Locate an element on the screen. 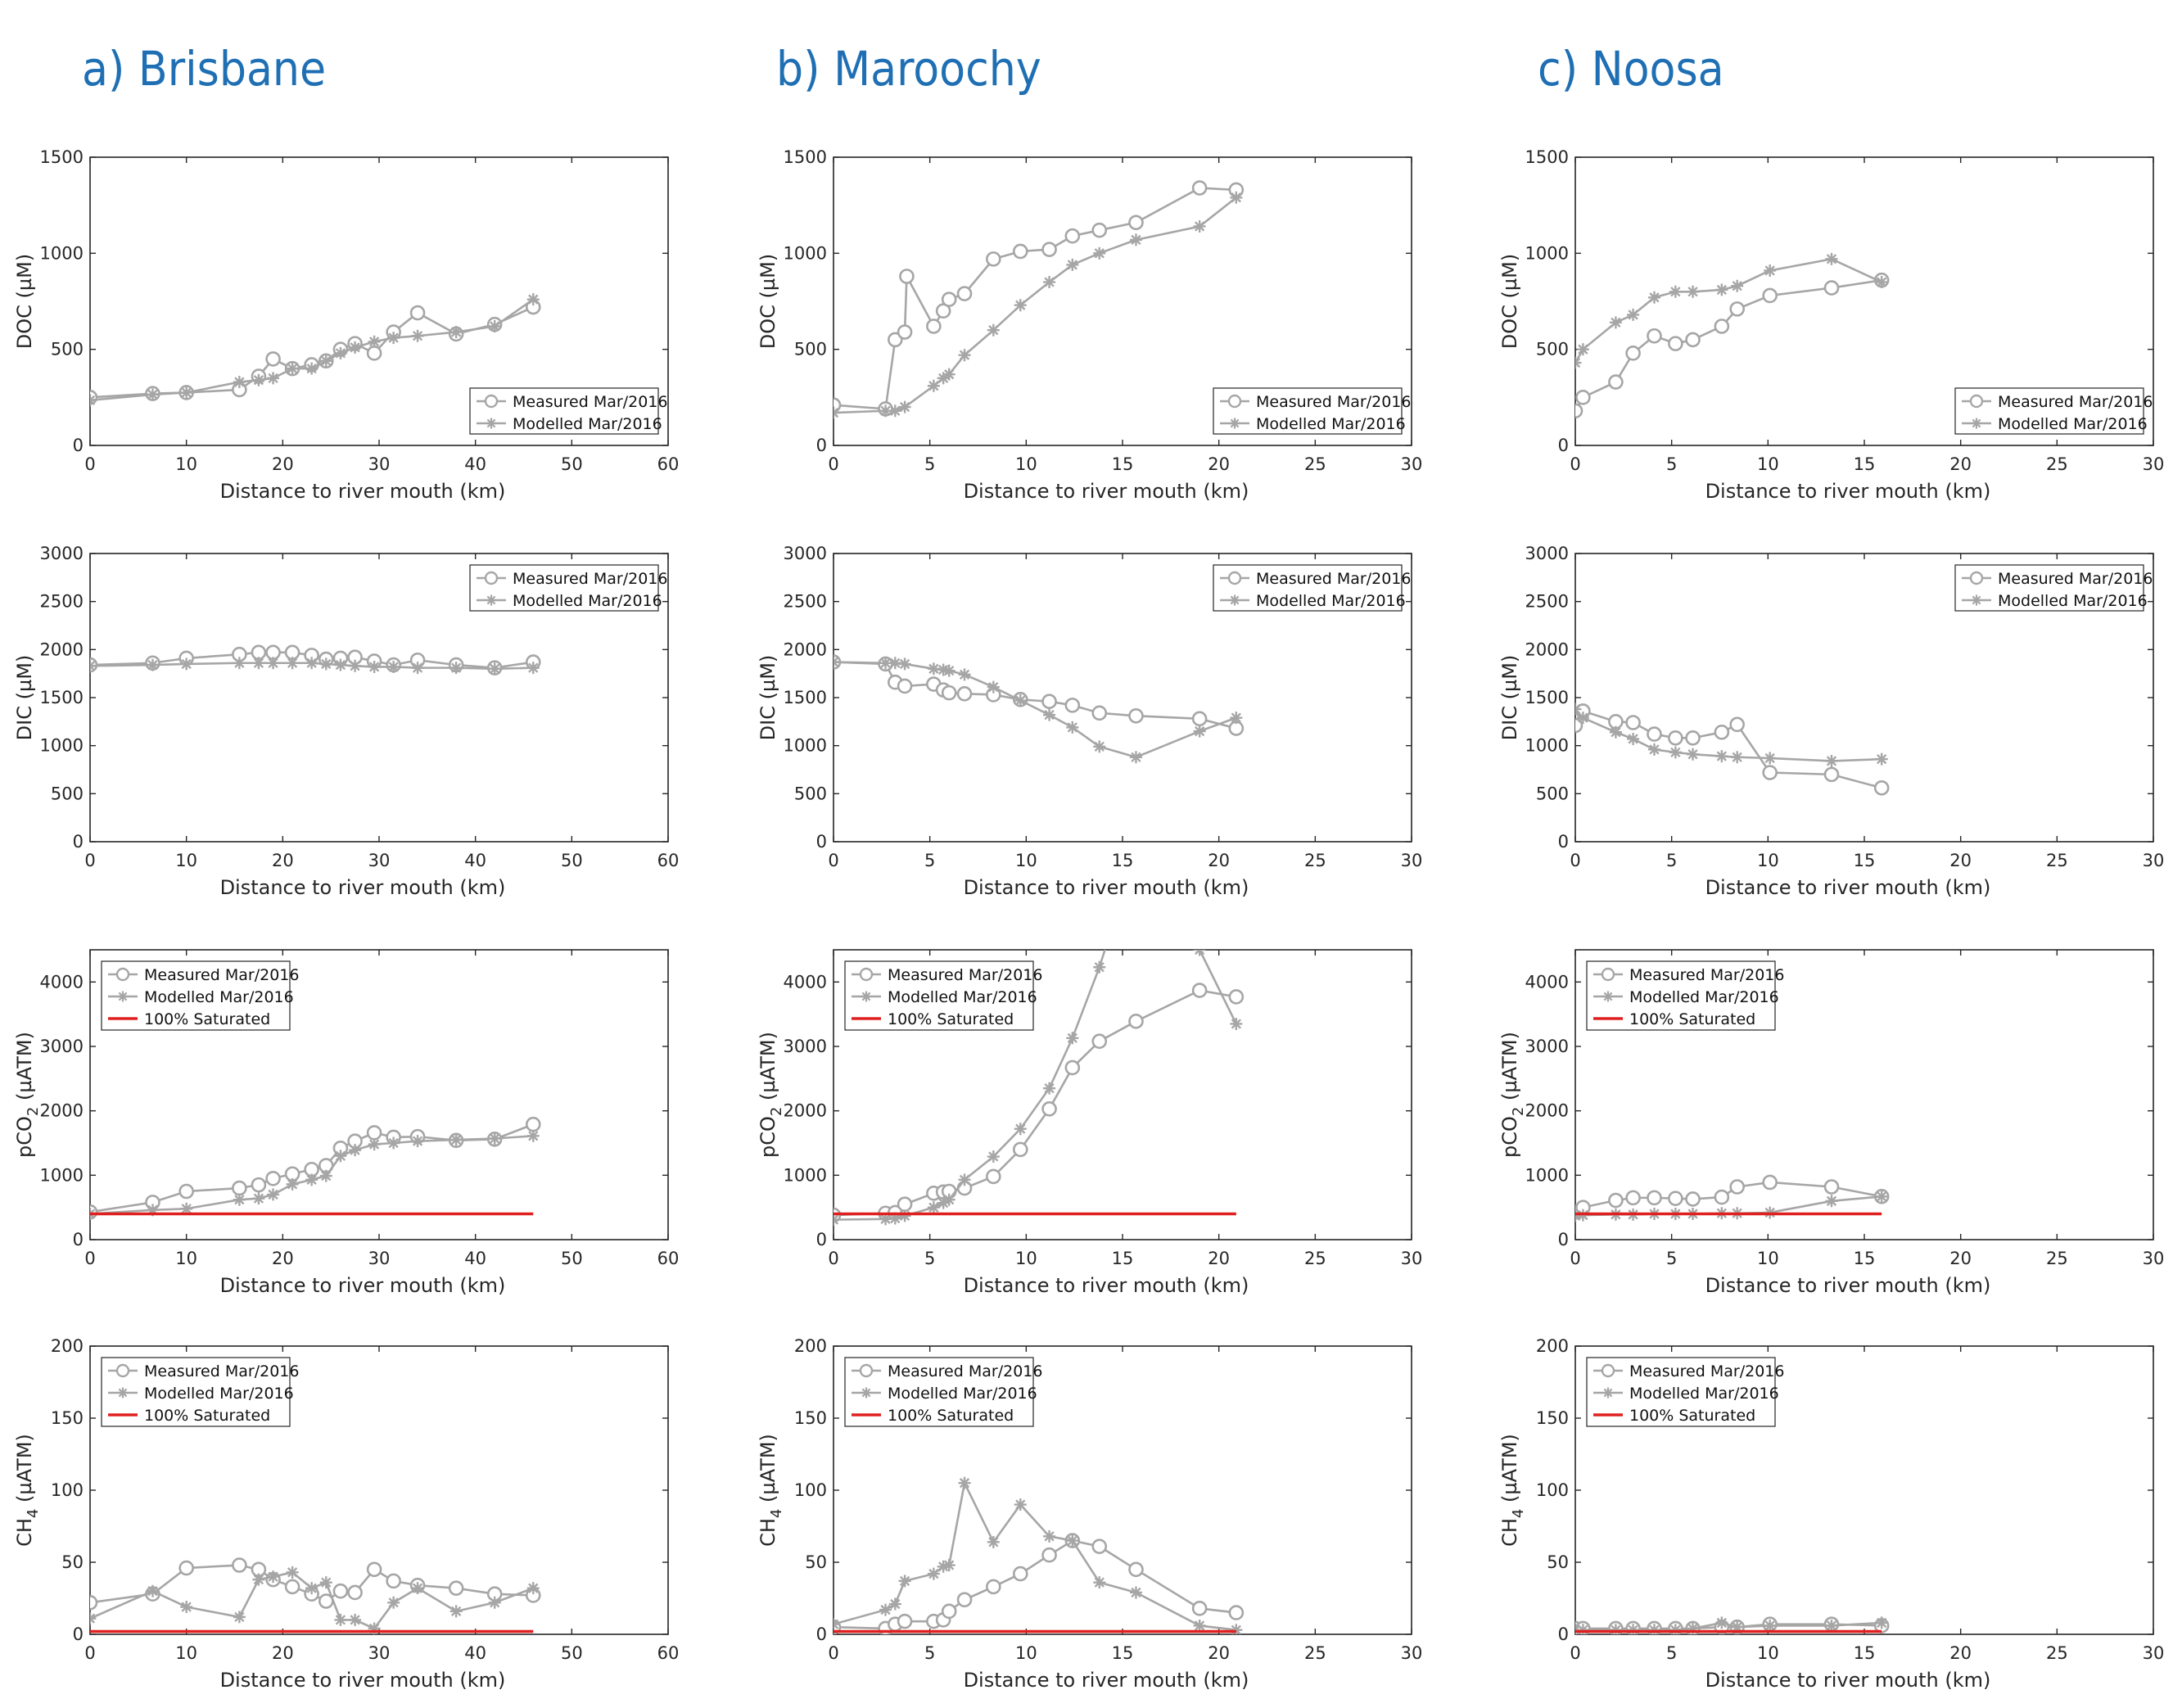 The height and width of the screenshot is (1708, 2173). y-tick-label: 50 is located at coordinates (1558, 1562).